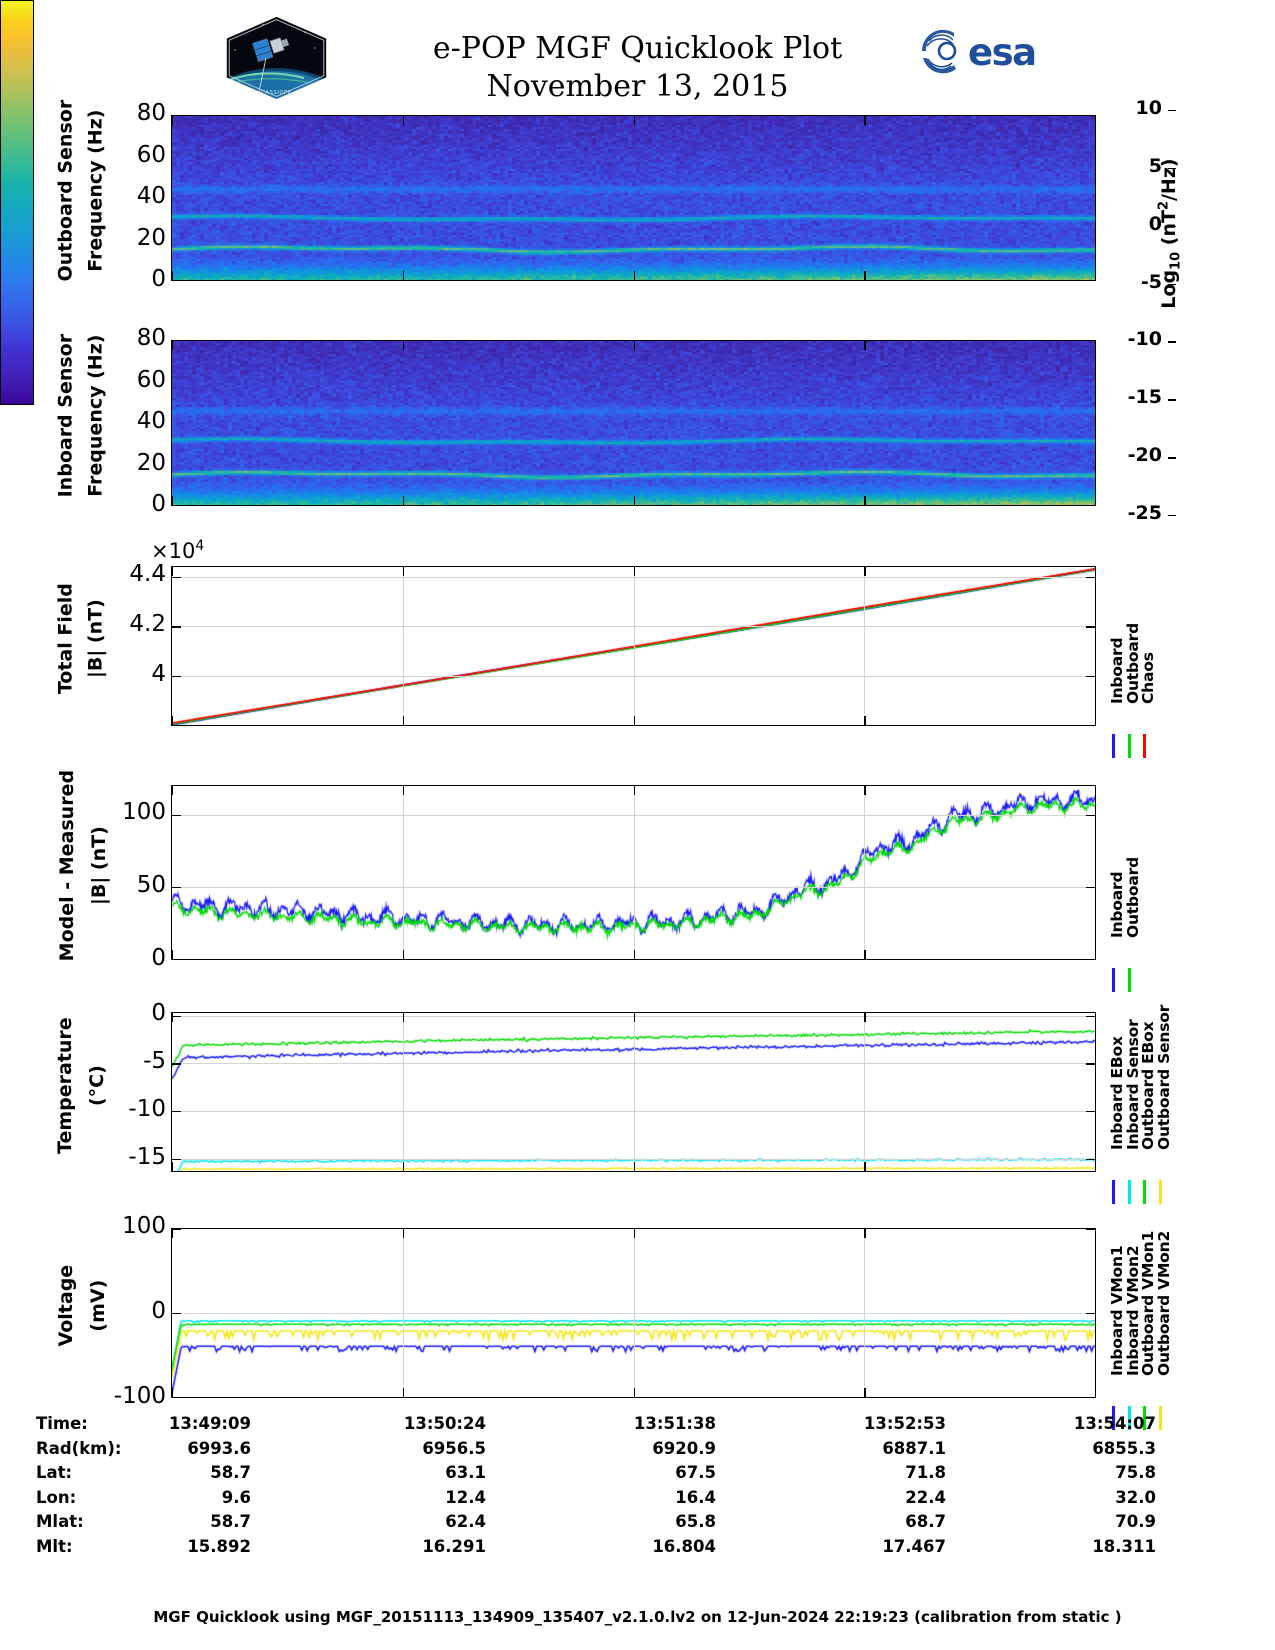  I want to click on y-tick-label: 60, so click(151, 379).